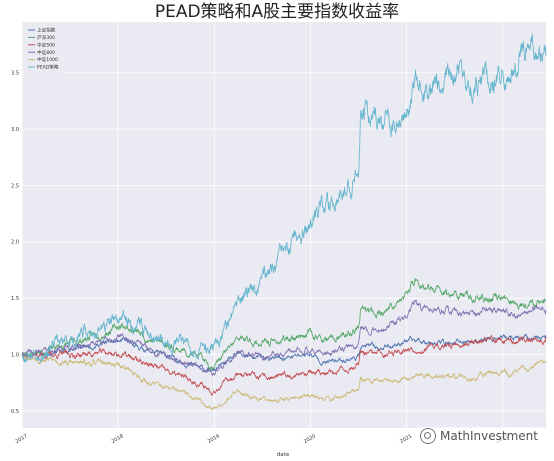  What do you see at coordinates (15, 243) in the screenshot?
I see `y-tick-label: 2.0` at bounding box center [15, 243].